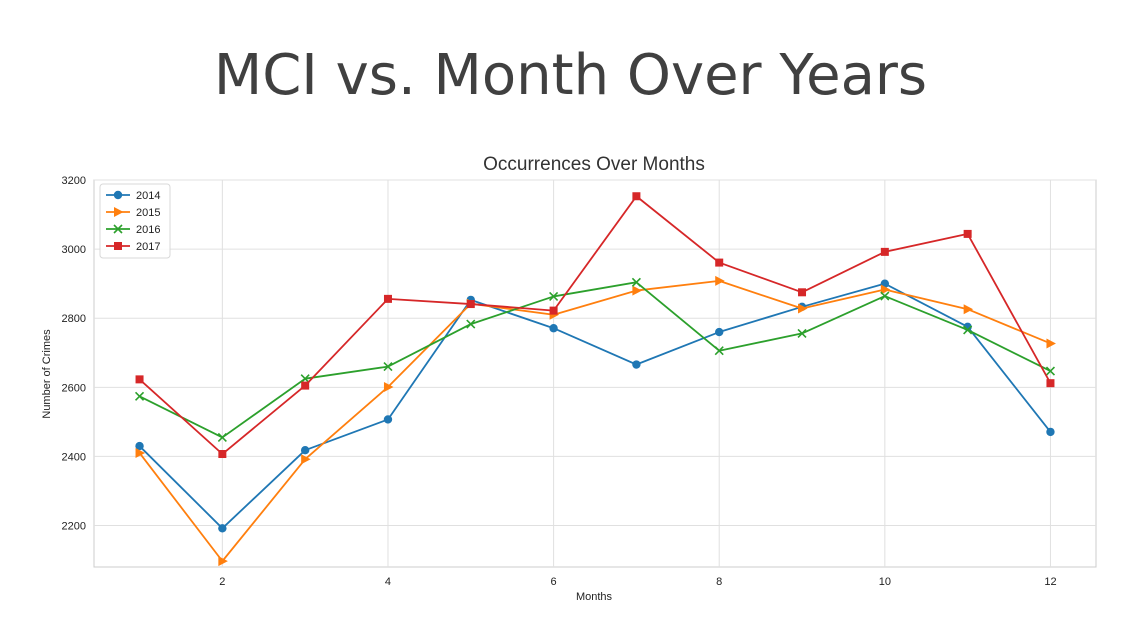 This screenshot has width=1141, height=631. What do you see at coordinates (148, 230) in the screenshot?
I see `legend-label: 2016` at bounding box center [148, 230].